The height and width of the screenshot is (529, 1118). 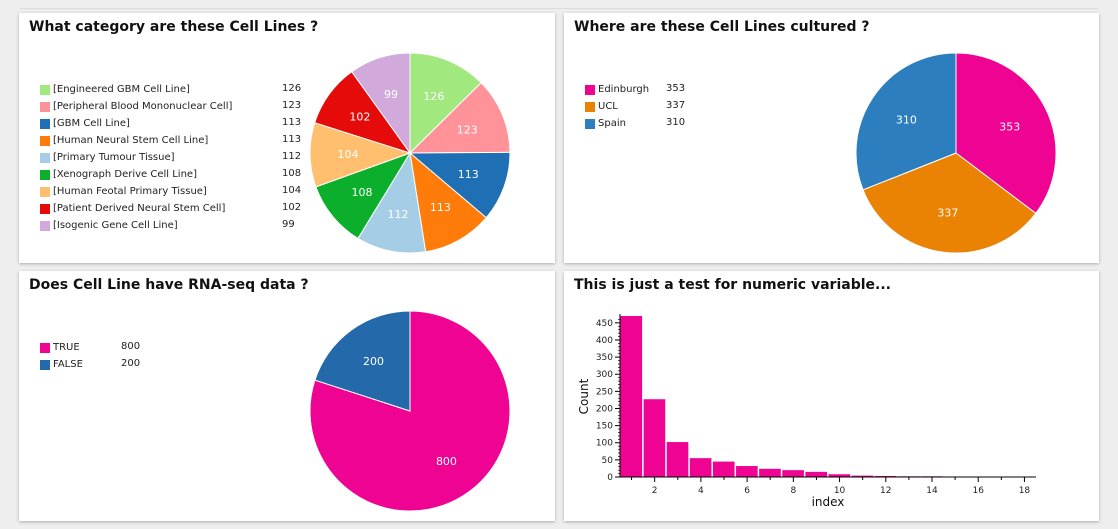 What do you see at coordinates (1025, 491) in the screenshot?
I see `x-tick-label: 18` at bounding box center [1025, 491].